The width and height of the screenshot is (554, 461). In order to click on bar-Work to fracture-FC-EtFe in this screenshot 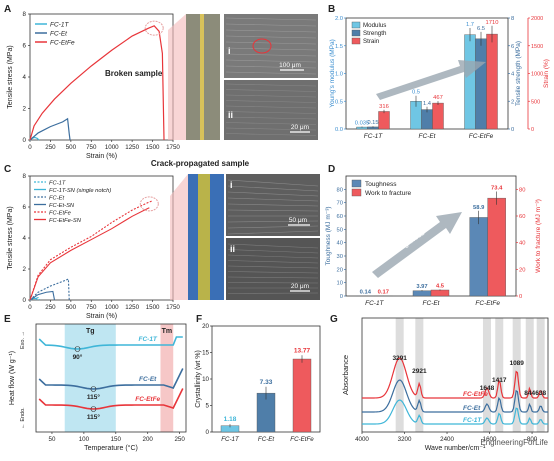, I will do `click(496, 247)`.